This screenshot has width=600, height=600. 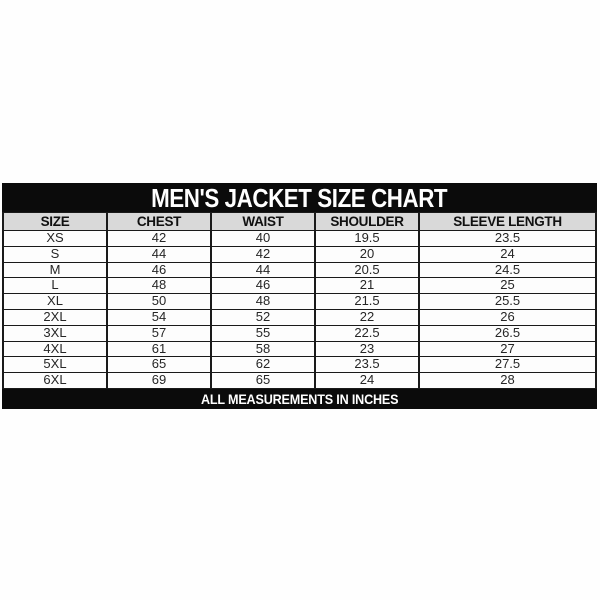 What do you see at coordinates (55, 238) in the screenshot?
I see `size-cell: XS` at bounding box center [55, 238].